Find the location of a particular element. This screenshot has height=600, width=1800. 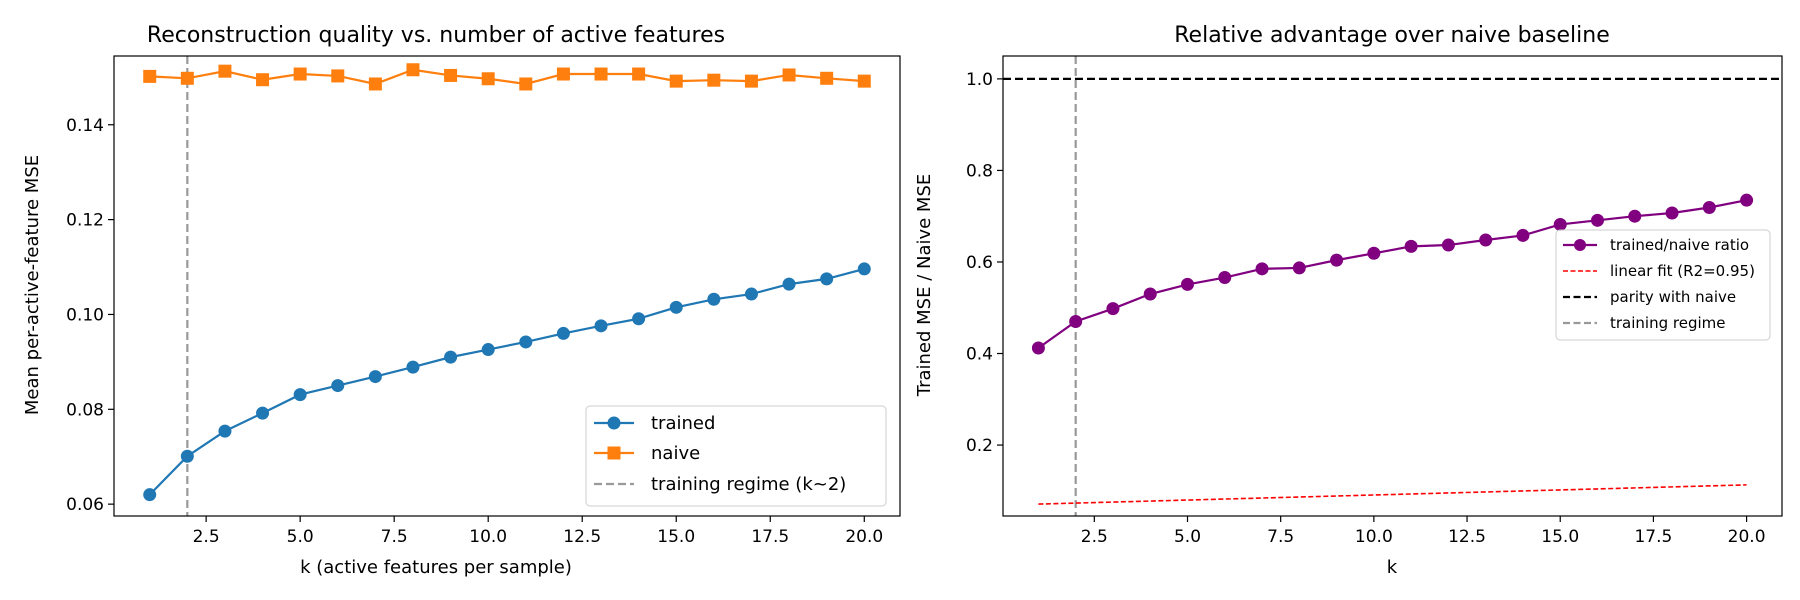

y-tick-label: 0.08 is located at coordinates (85, 410).